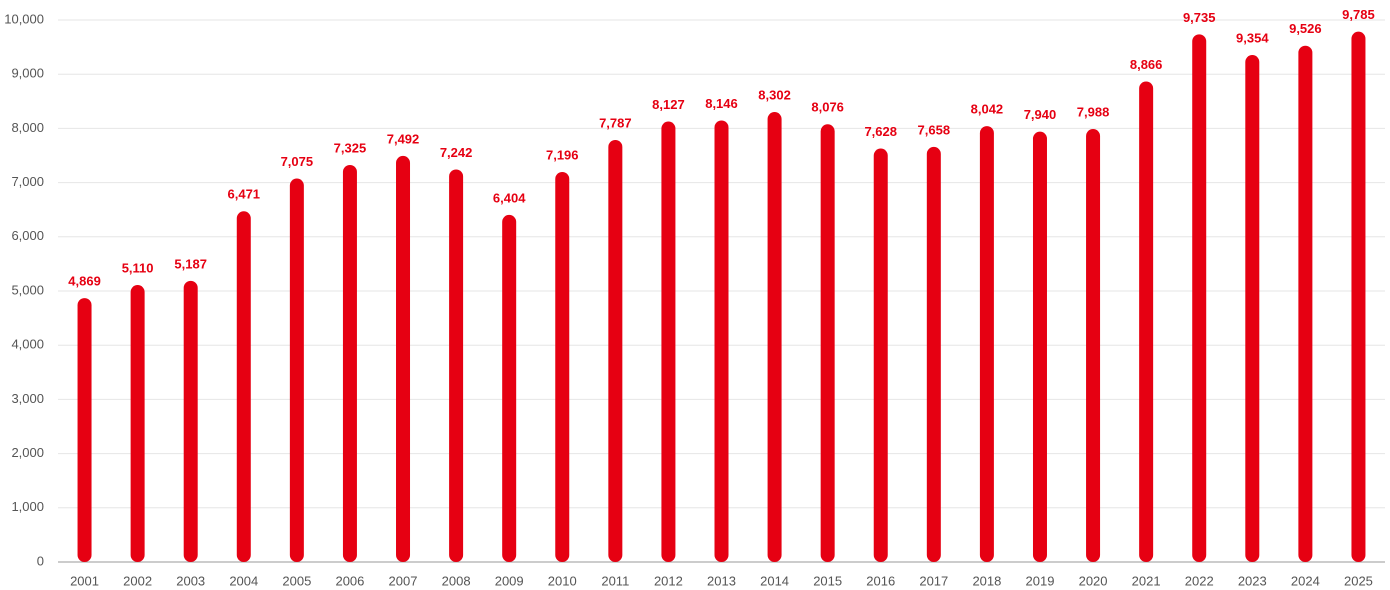  I want to click on x-tick-label: 2016, so click(880, 580).